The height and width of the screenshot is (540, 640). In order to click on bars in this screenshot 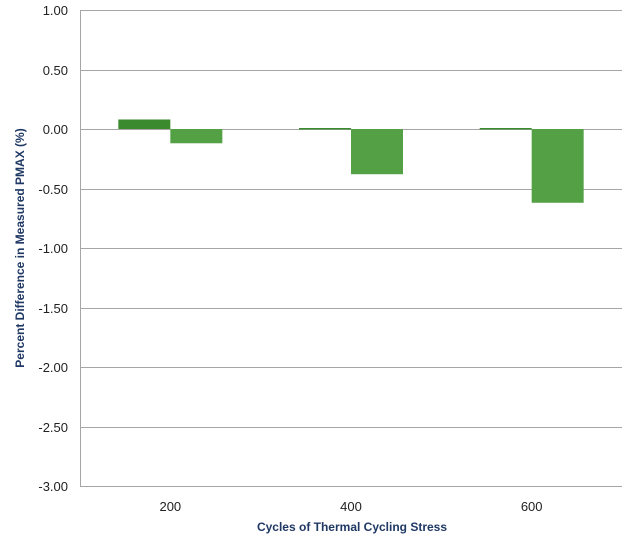, I will do `click(351, 161)`.